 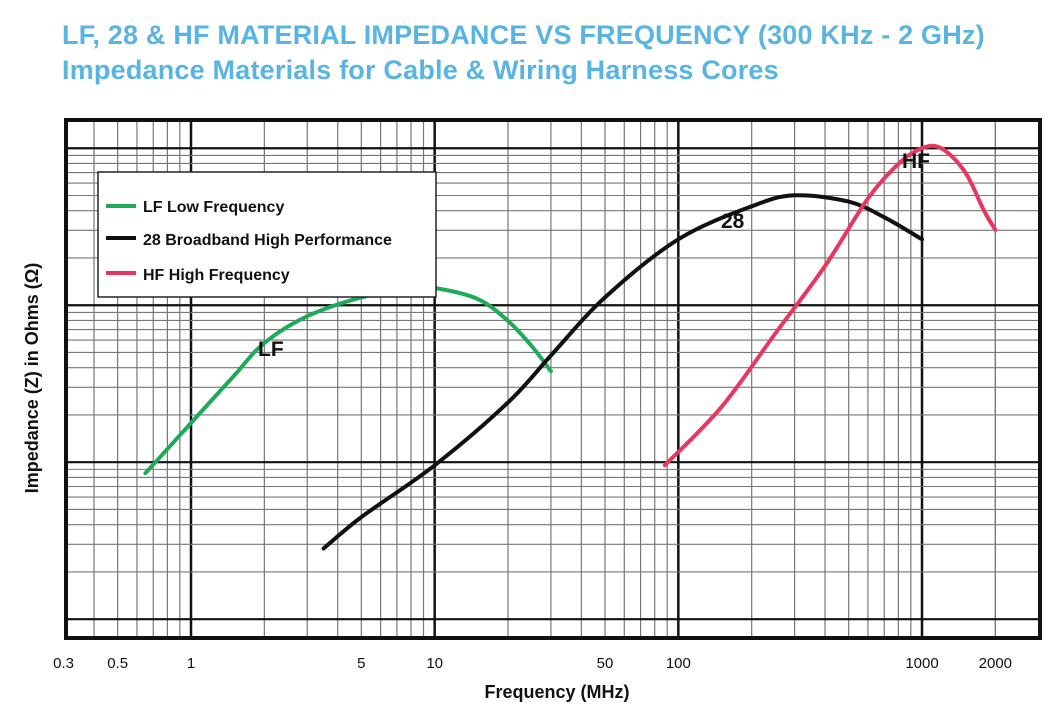 What do you see at coordinates (916, 161) in the screenshot?
I see `annotation-hf: HF` at bounding box center [916, 161].